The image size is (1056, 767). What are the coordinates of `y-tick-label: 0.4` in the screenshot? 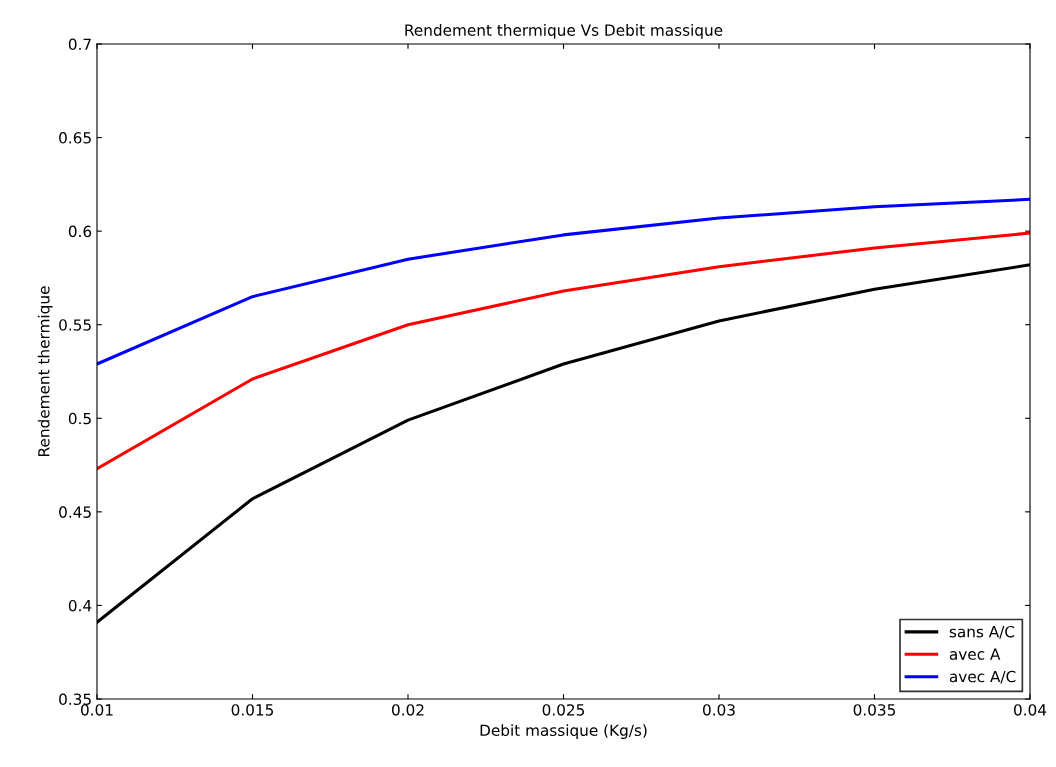 It's located at (80, 605).